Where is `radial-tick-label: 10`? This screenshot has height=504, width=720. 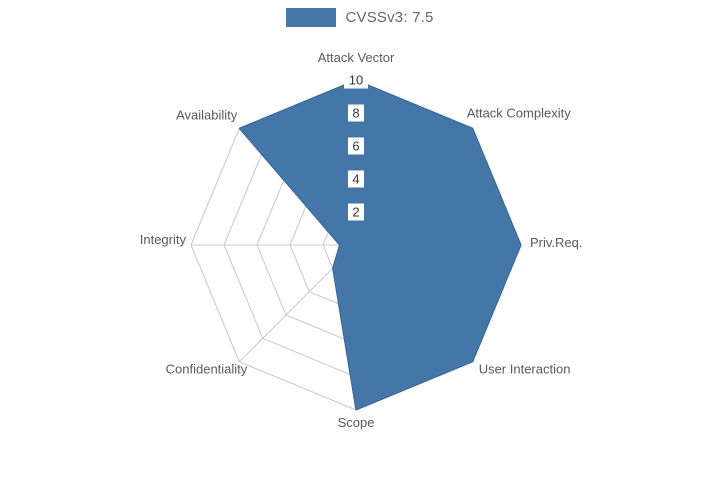
radial-tick-label: 10 is located at coordinates (356, 80).